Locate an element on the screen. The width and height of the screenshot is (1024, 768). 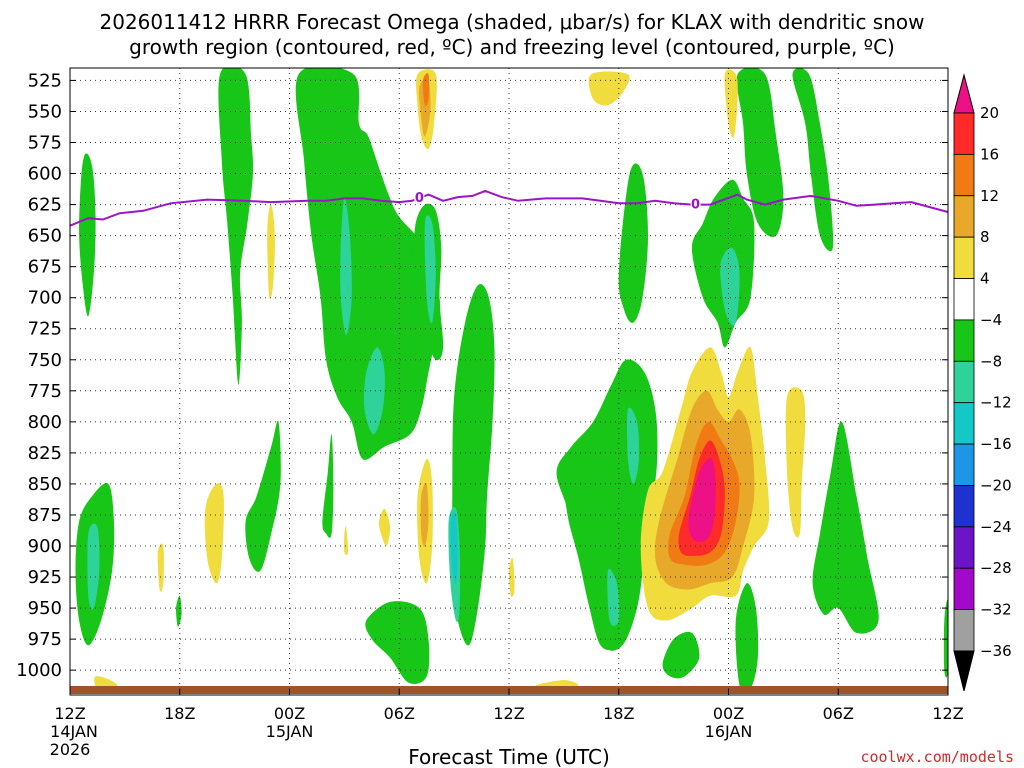
colorbar-label: −20 is located at coordinates (996, 485).